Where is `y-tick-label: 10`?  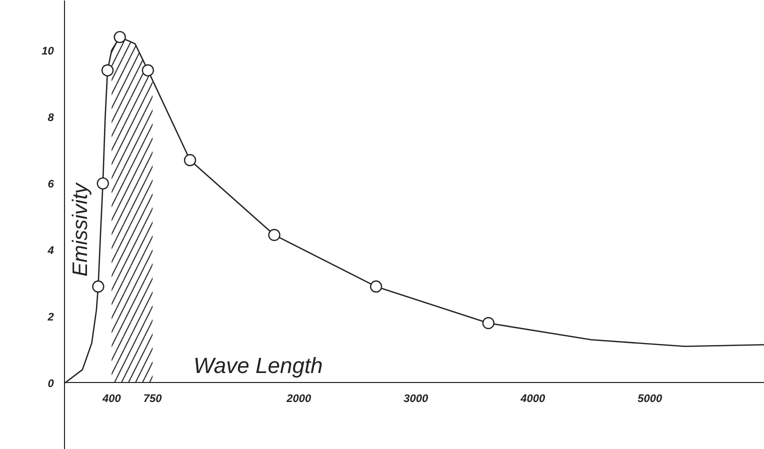 y-tick-label: 10 is located at coordinates (48, 51).